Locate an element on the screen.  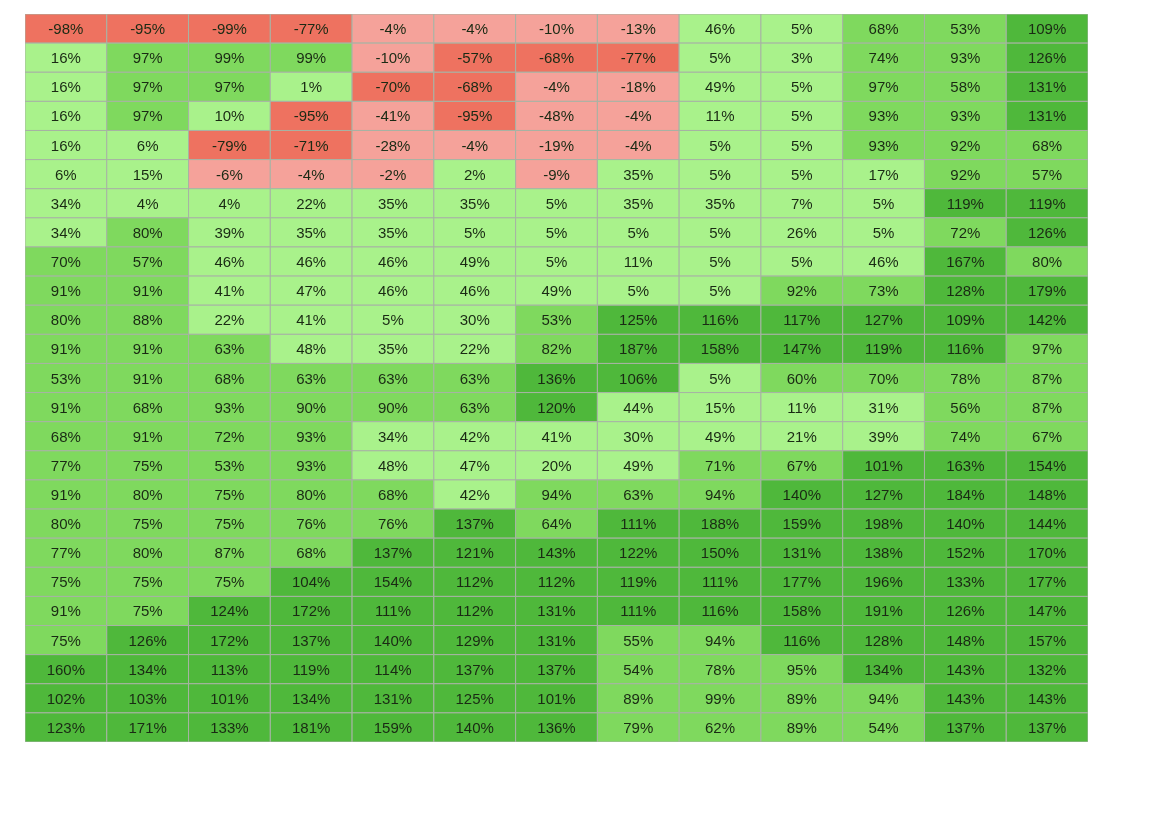
data-label: 87% is located at coordinates (1047, 378).